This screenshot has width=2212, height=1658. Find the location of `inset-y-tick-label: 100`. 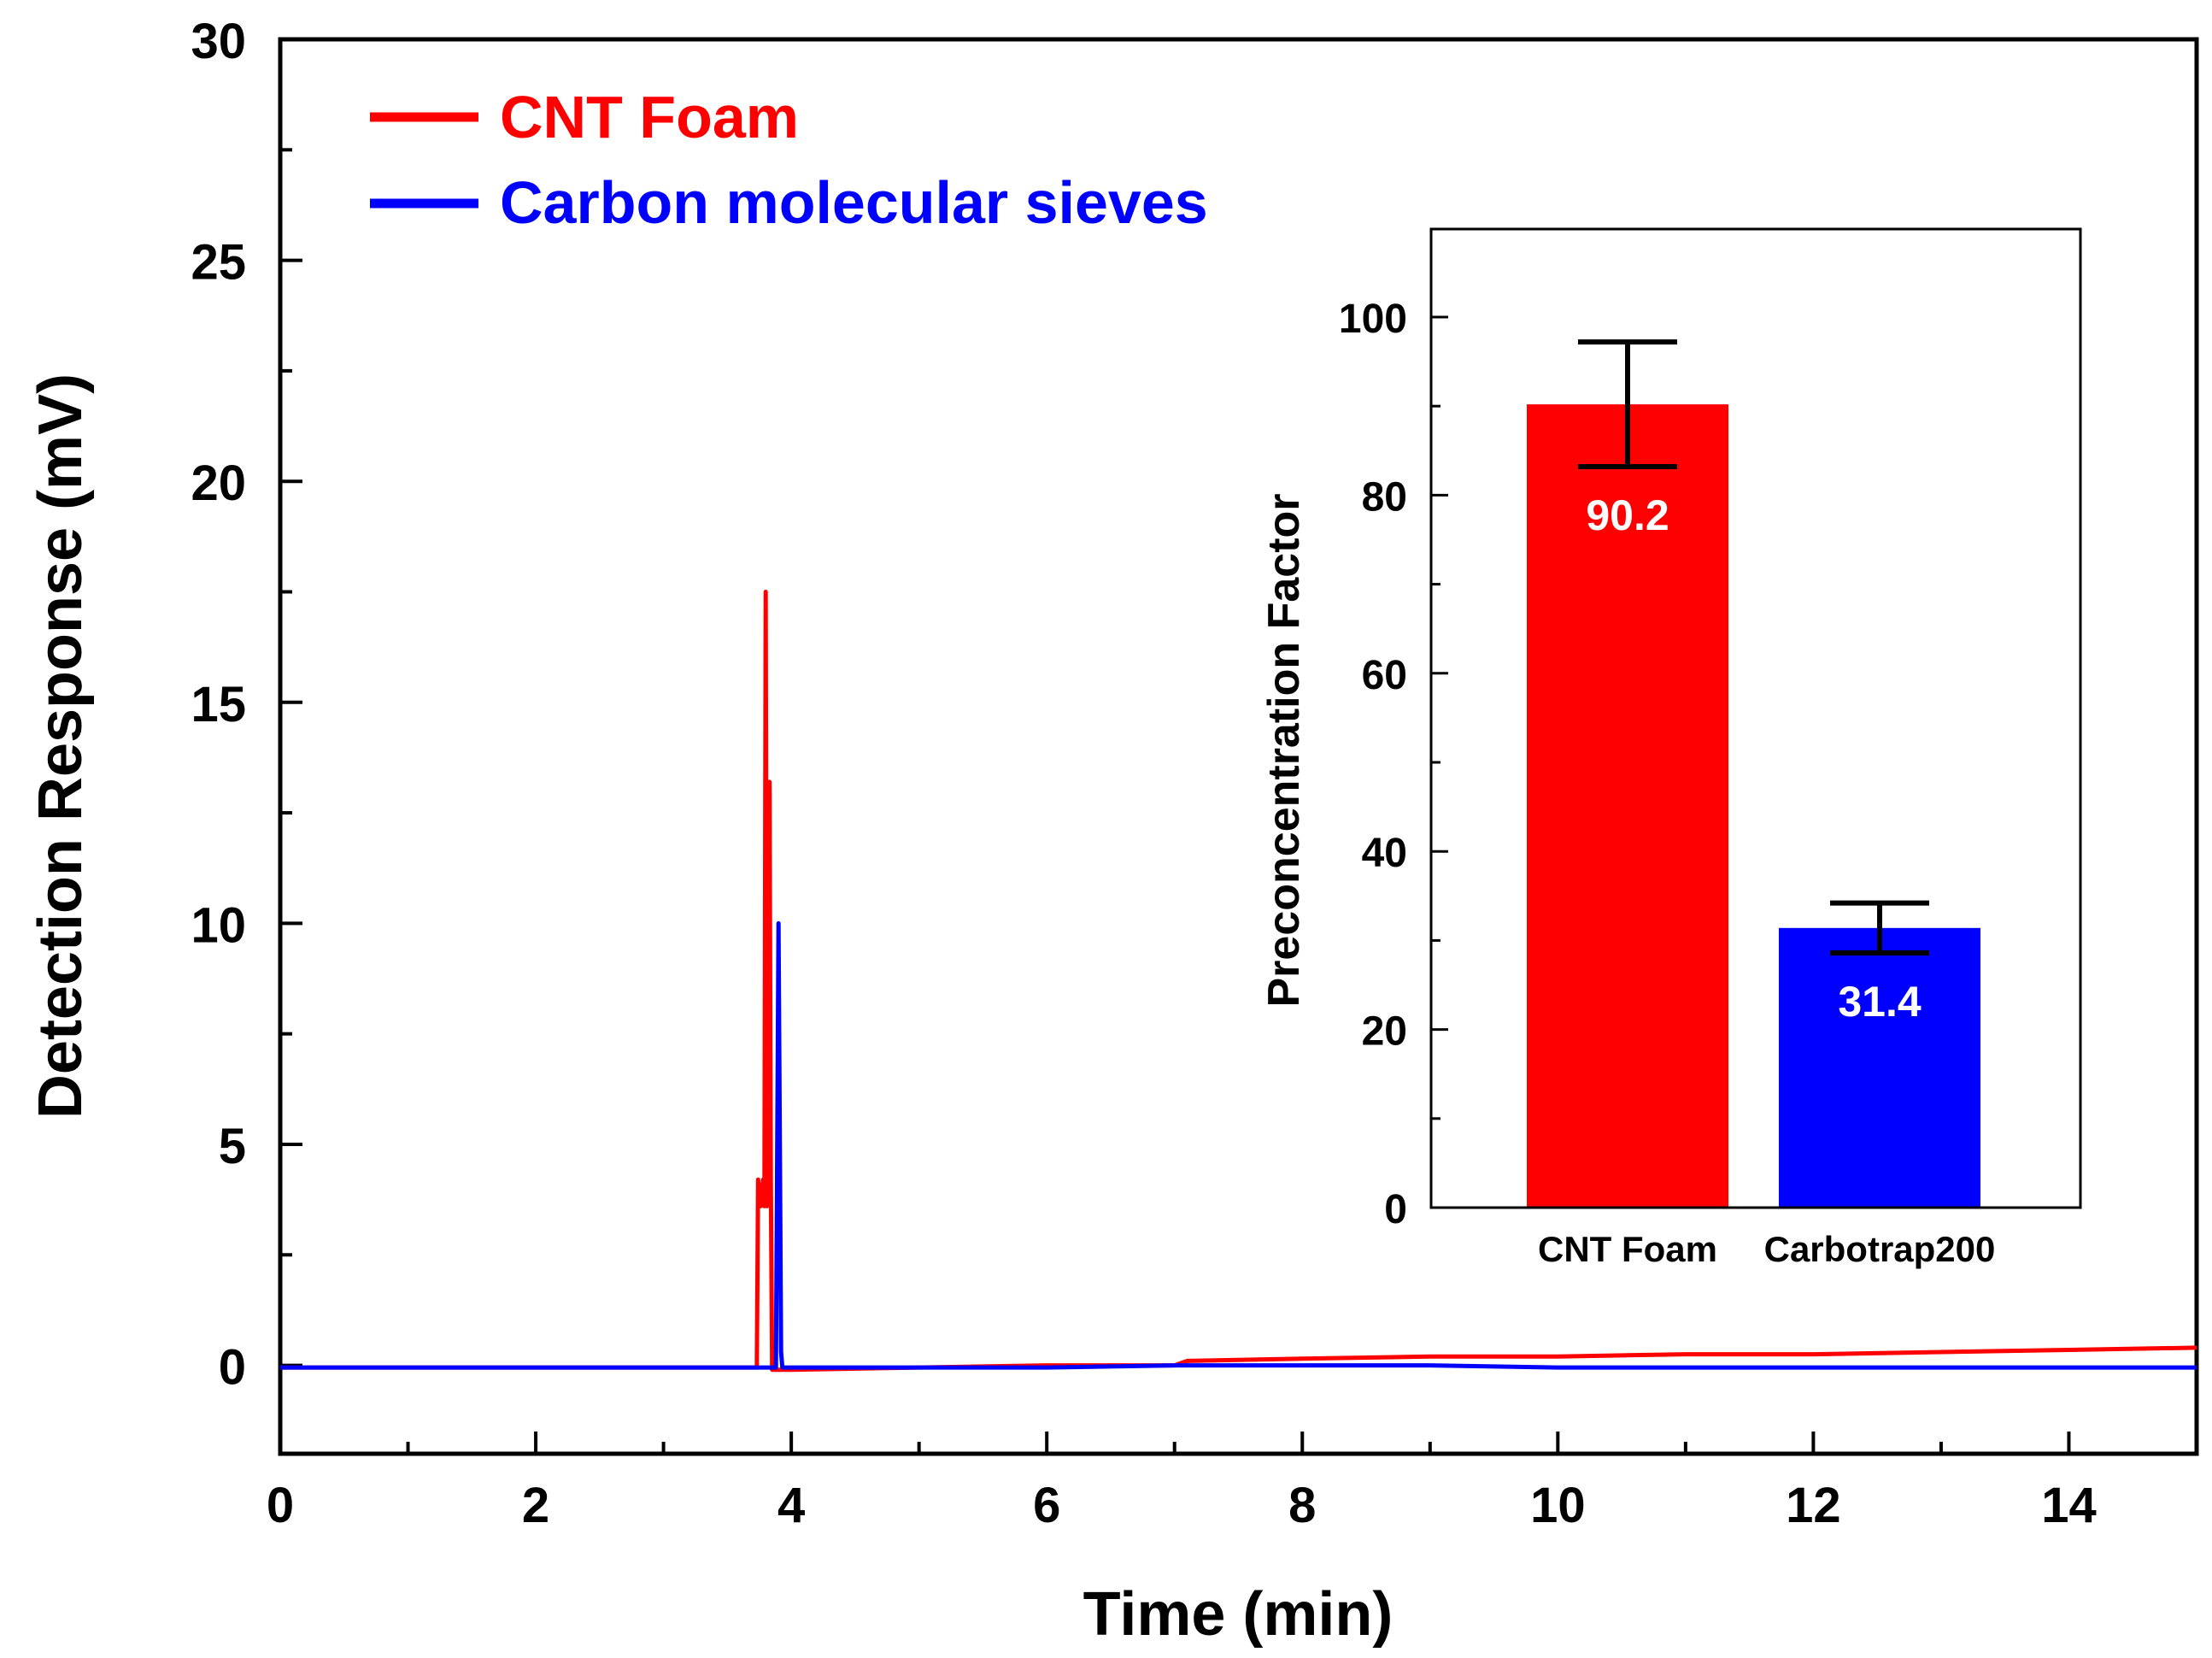

inset-y-tick-label: 100 is located at coordinates (1373, 319).